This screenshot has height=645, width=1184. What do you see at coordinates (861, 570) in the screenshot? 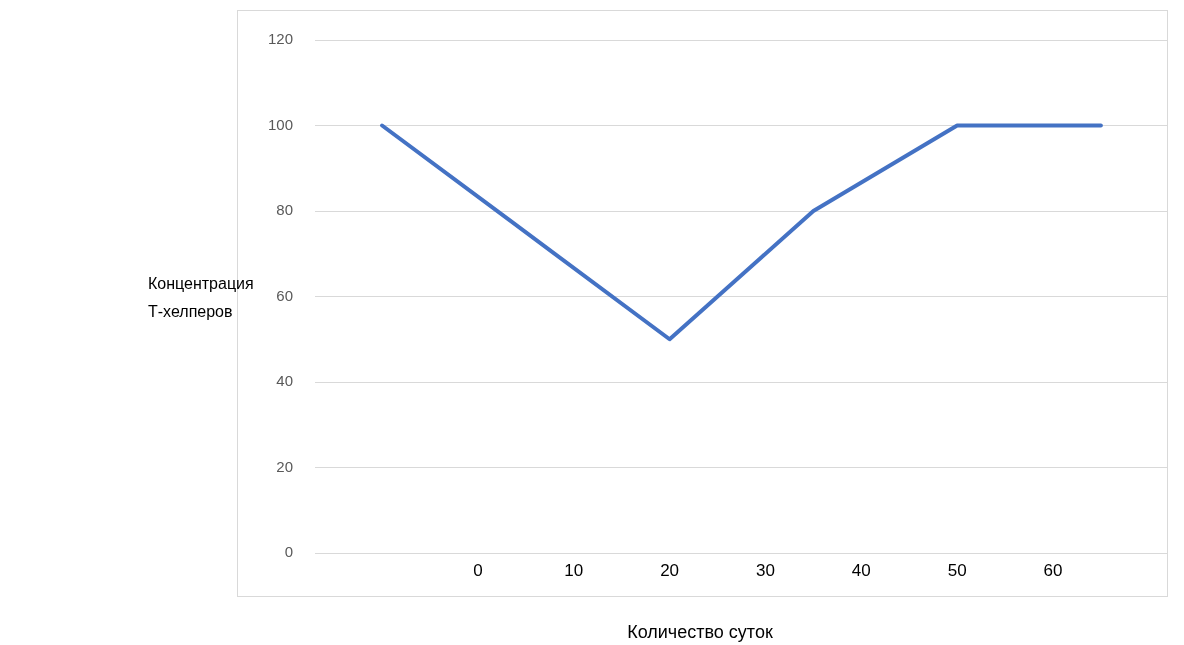
I see `x-tick-label: 40` at bounding box center [861, 570].